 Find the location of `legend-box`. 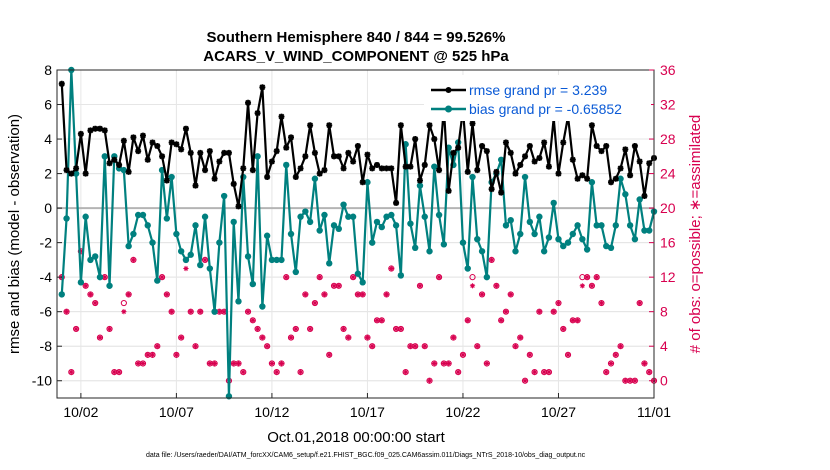

legend-box is located at coordinates (537, 98).